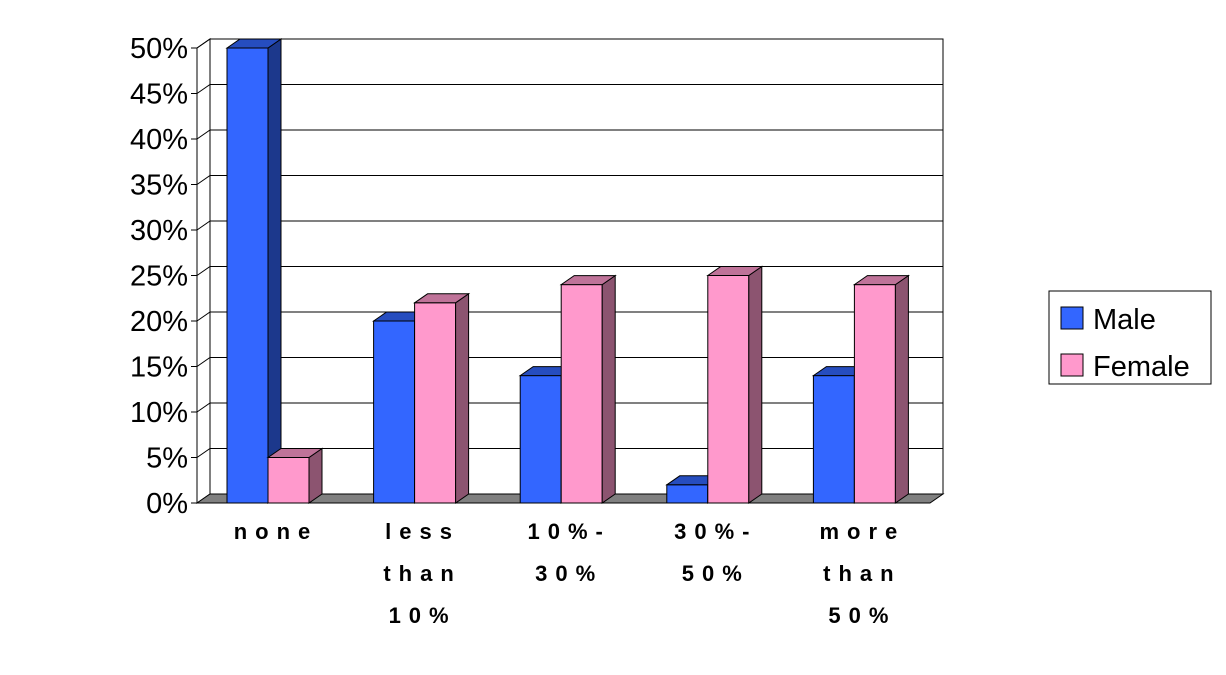 This screenshot has width=1226, height=675. What do you see at coordinates (863, 531) in the screenshot?
I see `x-category-label: more` at bounding box center [863, 531].